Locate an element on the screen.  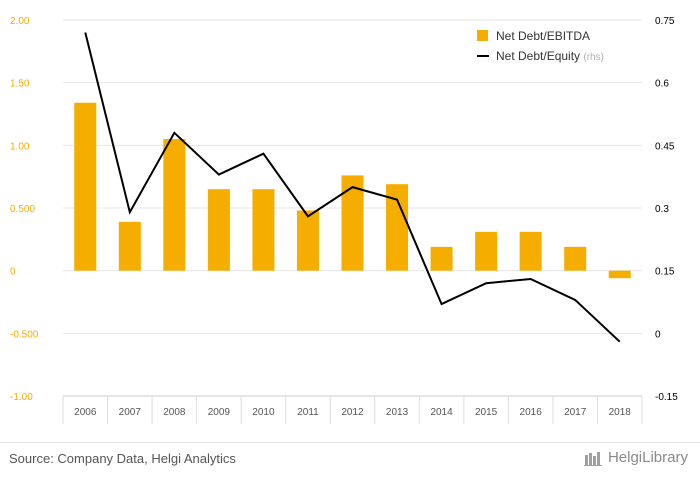
source-note: Source: Company Data, Helgi Analytics is located at coordinates (122, 458).